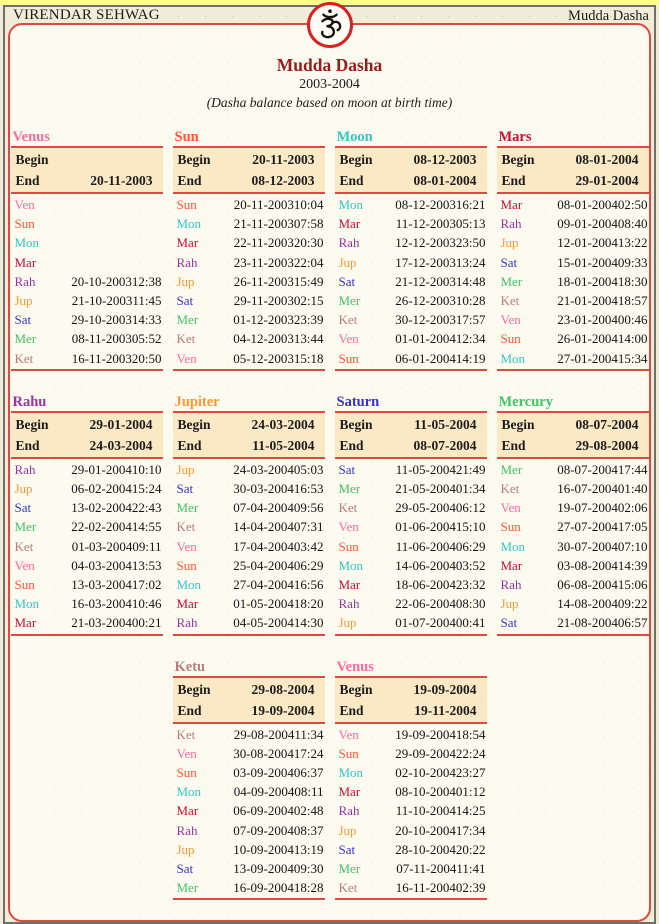 The image size is (659, 924). Describe the element at coordinates (249, 849) in the screenshot. I see `dasha-sub-period-row: Jup 10-09-200413:19` at that location.